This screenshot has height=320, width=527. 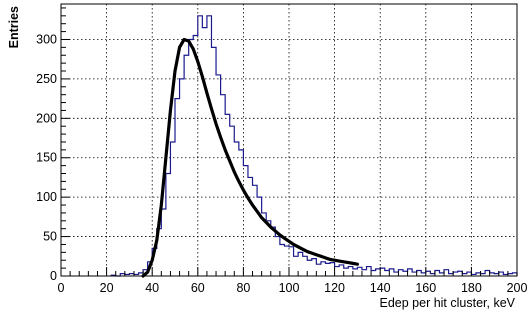 What do you see at coordinates (46, 118) in the screenshot?
I see `y-tick-label: 200` at bounding box center [46, 118].